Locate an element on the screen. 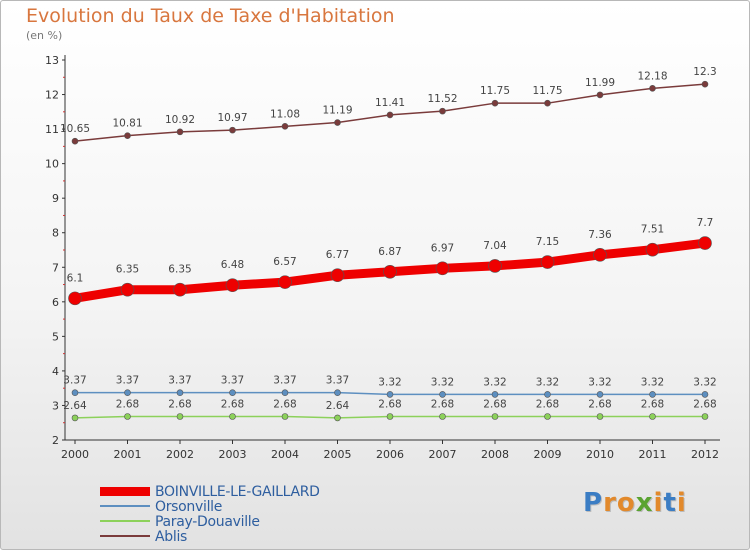 The image size is (750, 550). logo-letter: P is located at coordinates (593, 503).